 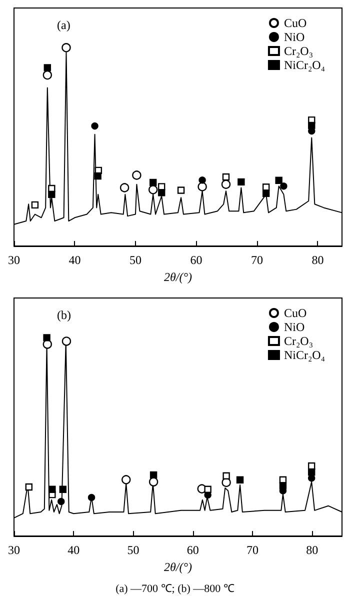 I want to click on text: (a) —700 ℃; (b) —800 ℃, so click(x=175, y=588).